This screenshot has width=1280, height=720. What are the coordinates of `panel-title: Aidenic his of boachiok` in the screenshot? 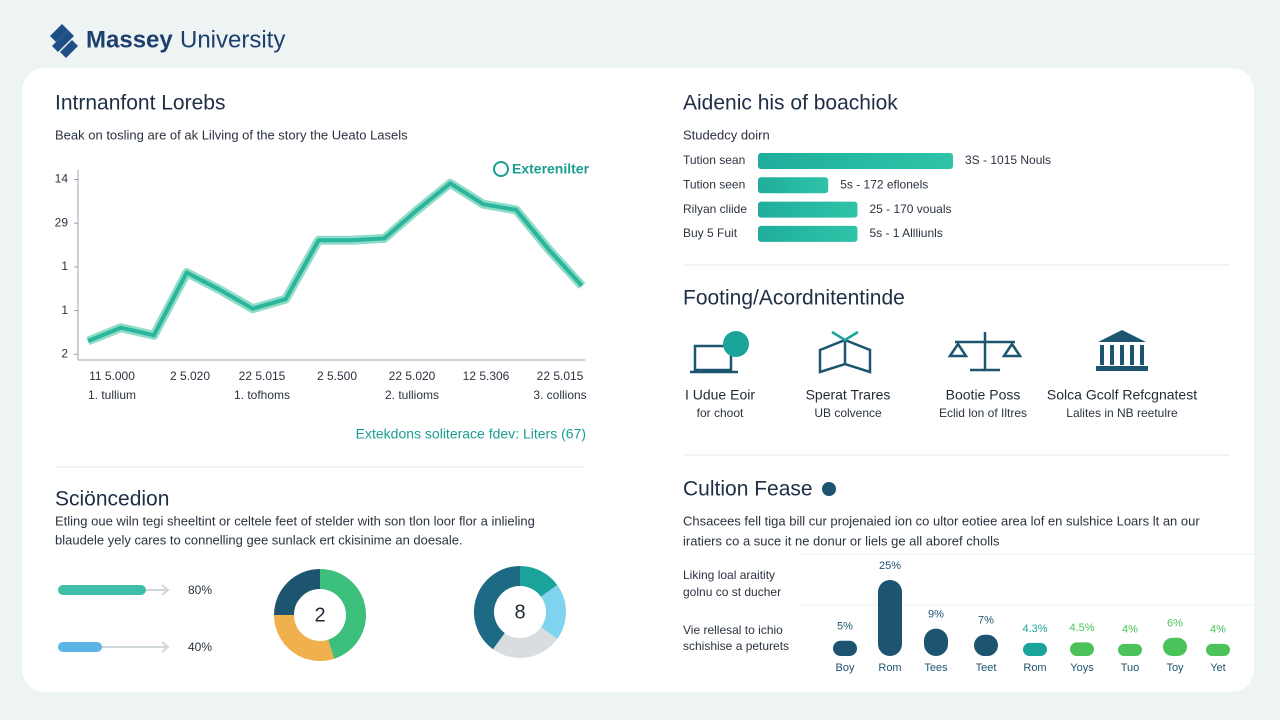 It's located at (790, 103).